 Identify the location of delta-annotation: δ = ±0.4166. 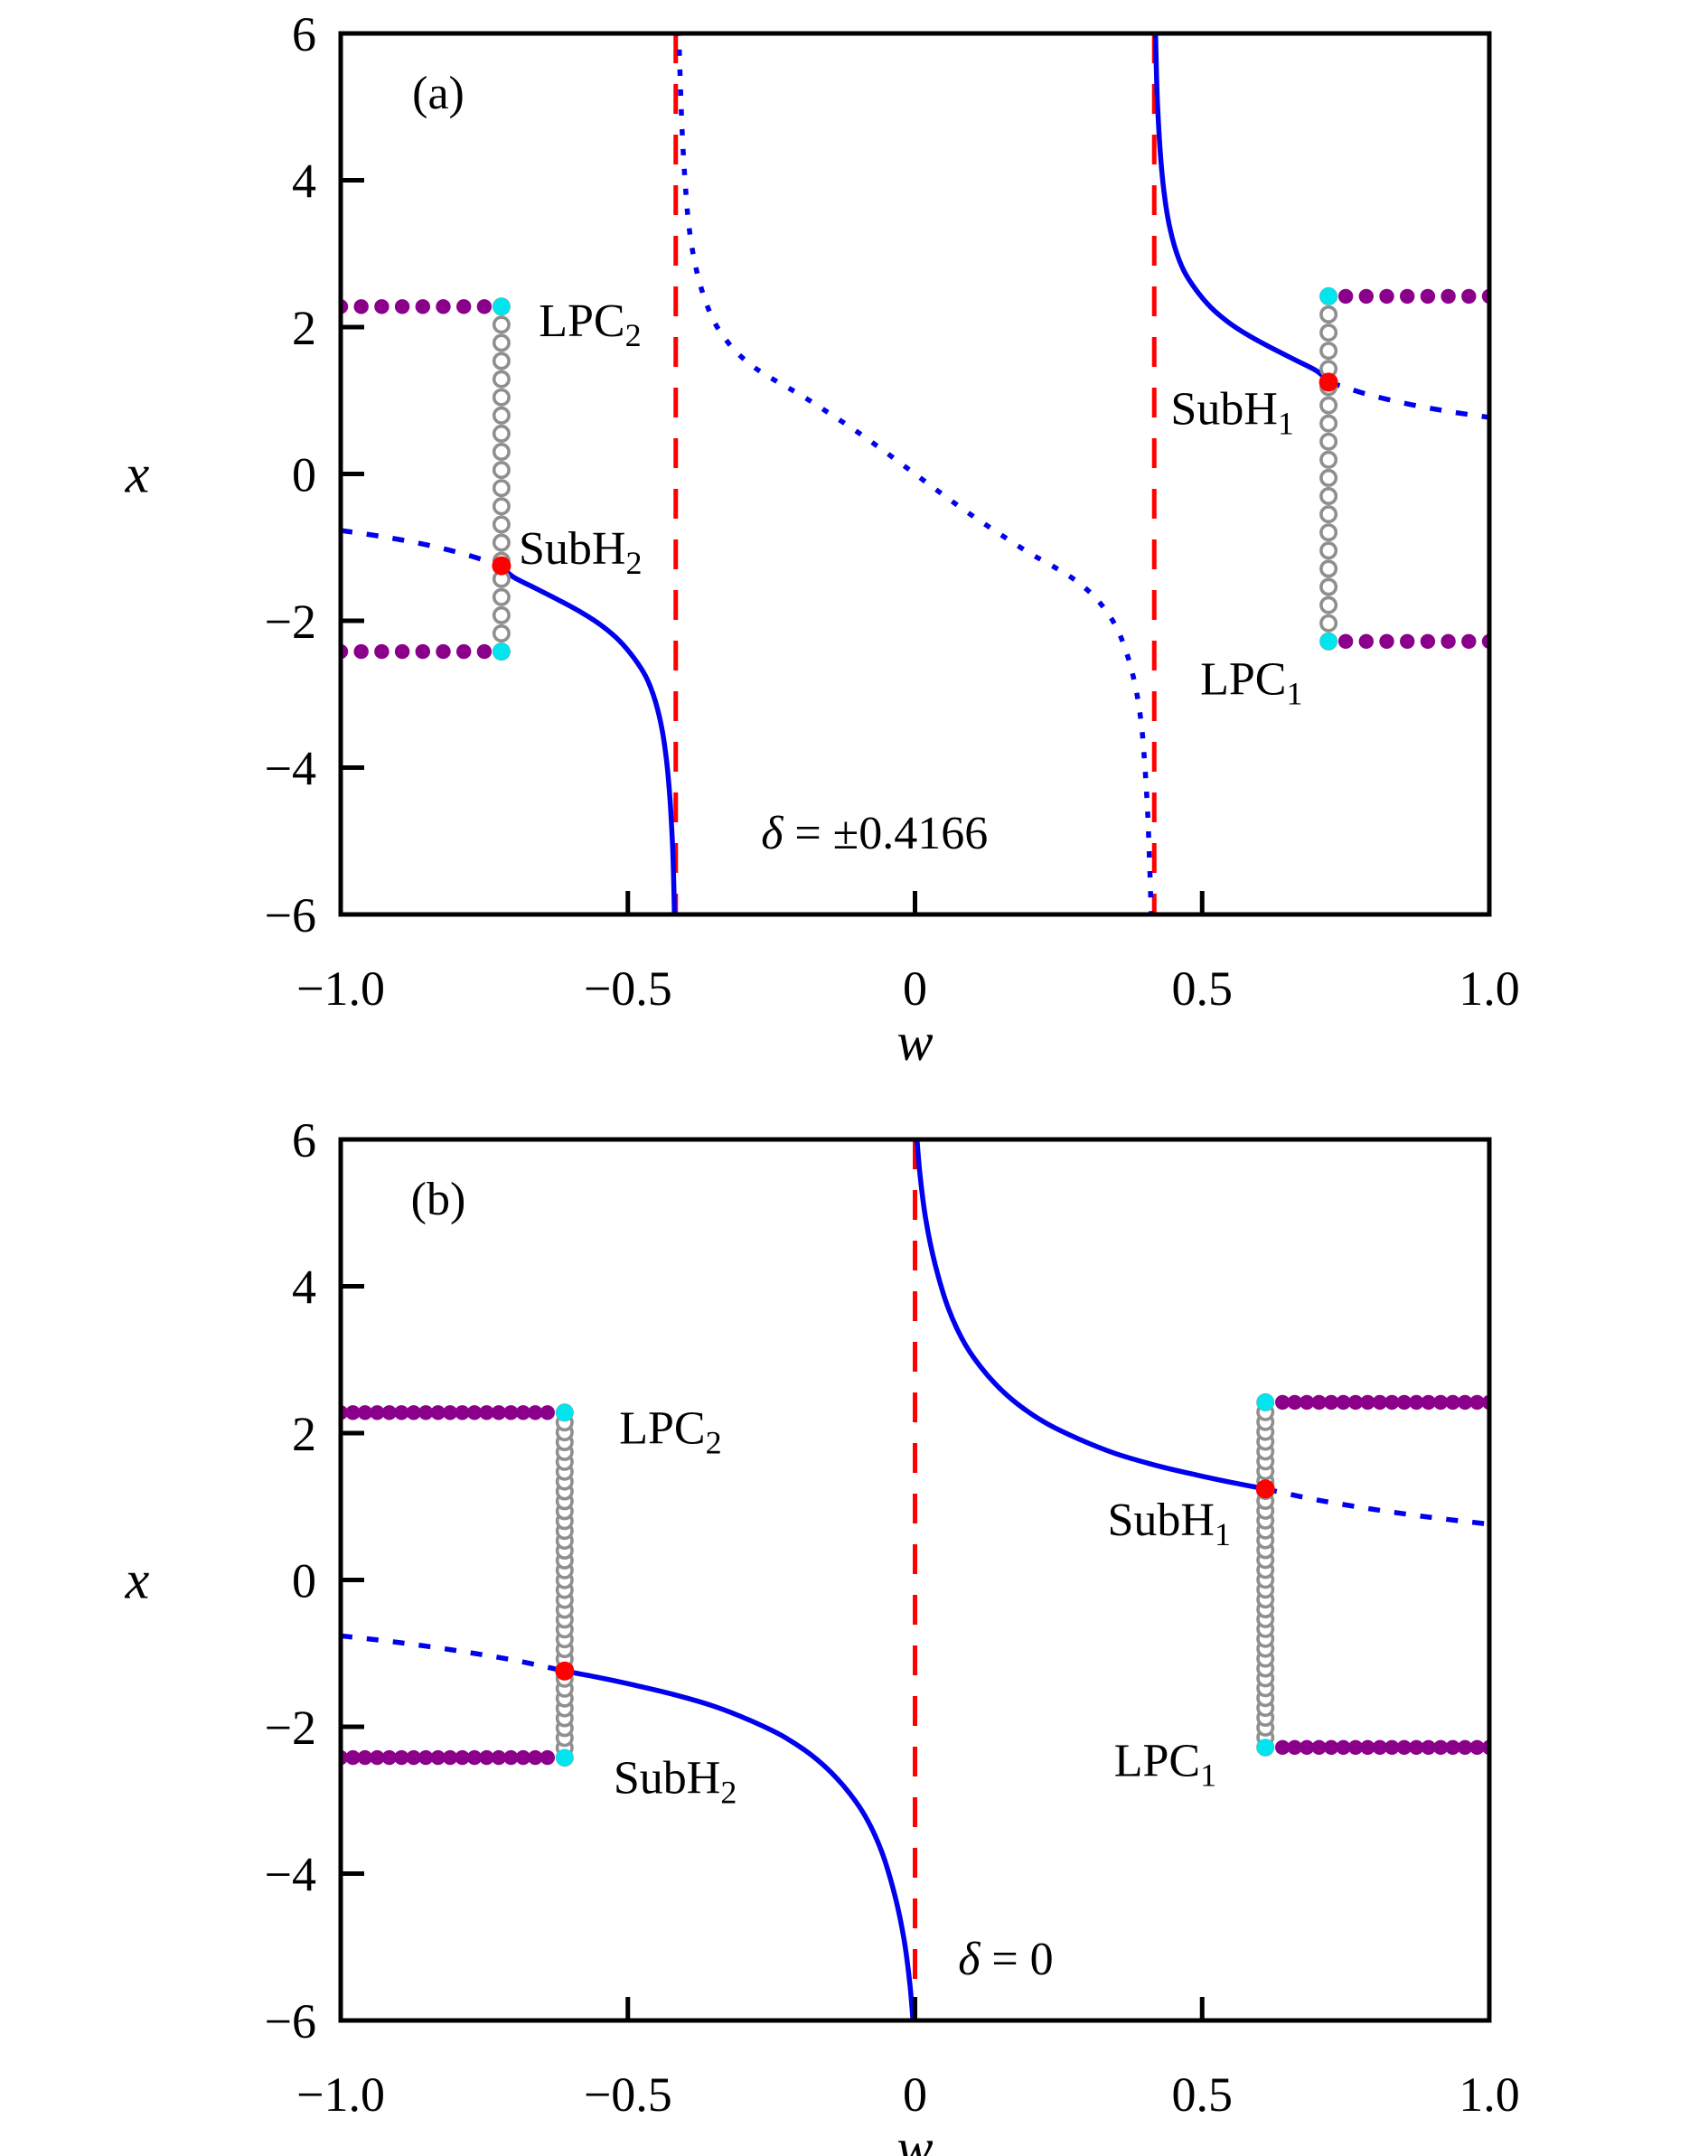
(874, 833).